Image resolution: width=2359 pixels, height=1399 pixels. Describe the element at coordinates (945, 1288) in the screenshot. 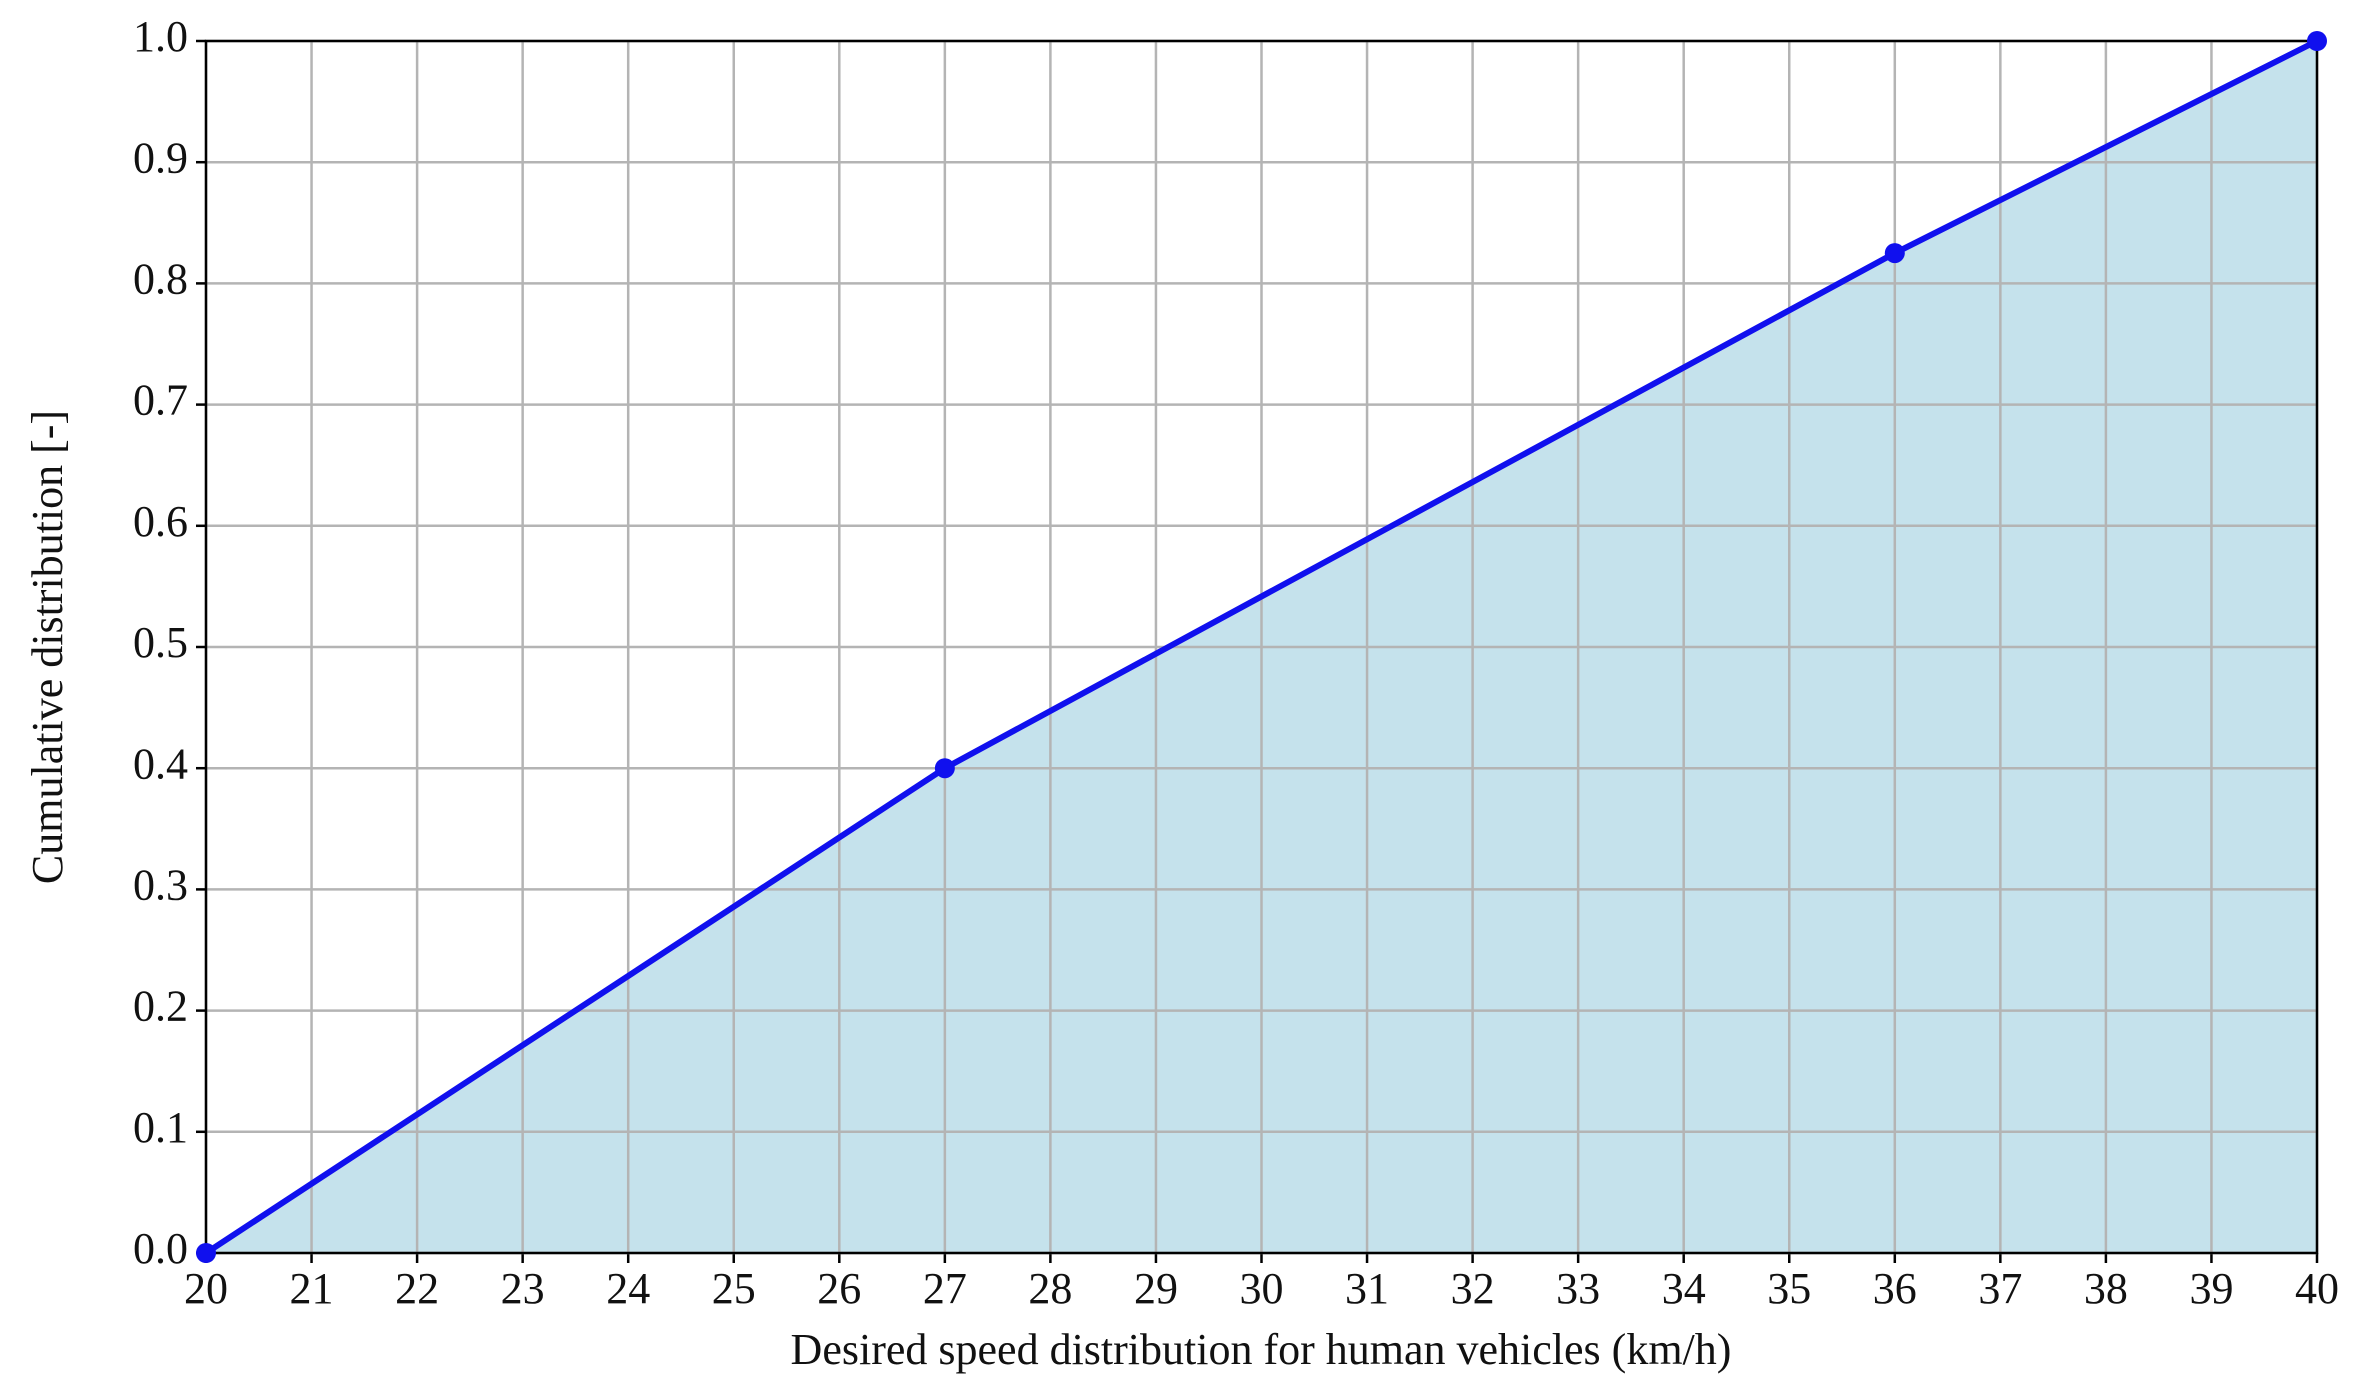

I see `x-tick-label: 27` at that location.